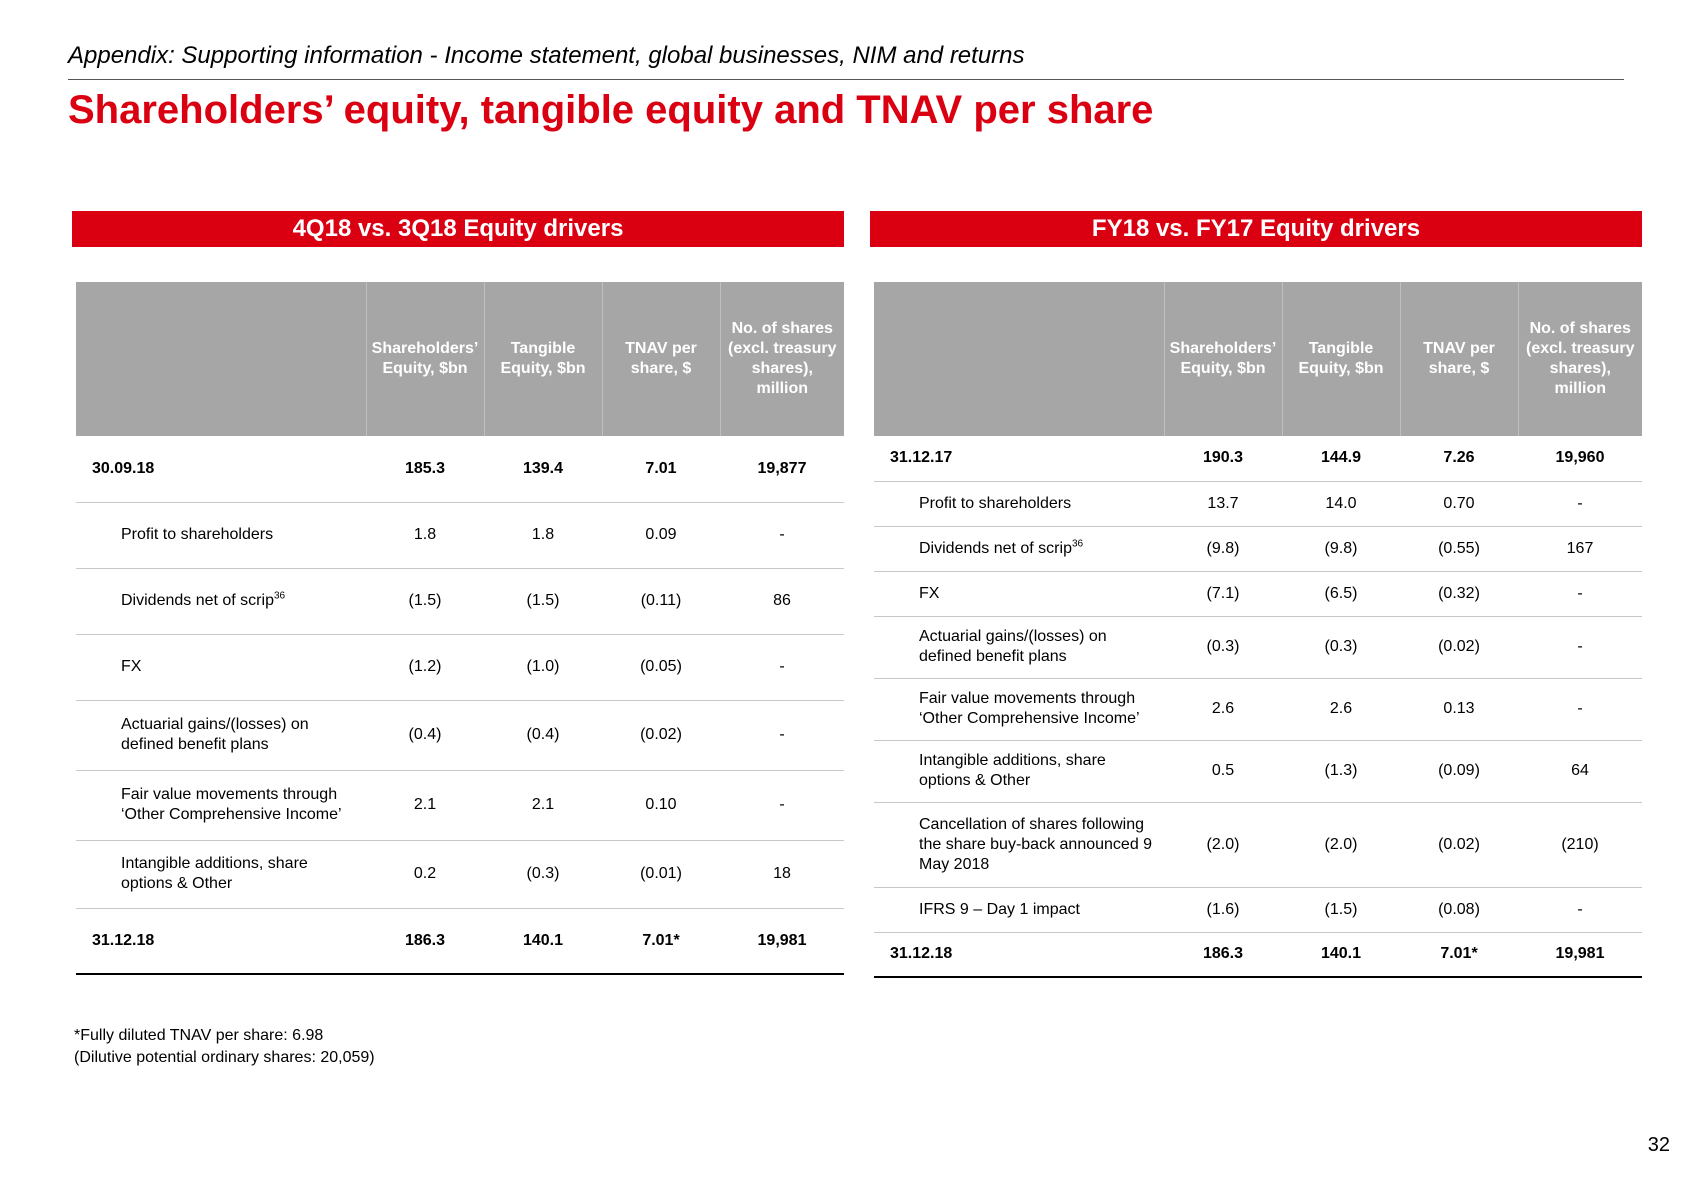 Image resolution: width=1684 pixels, height=1191 pixels. I want to click on cell-tnav: (0.05), so click(661, 667).